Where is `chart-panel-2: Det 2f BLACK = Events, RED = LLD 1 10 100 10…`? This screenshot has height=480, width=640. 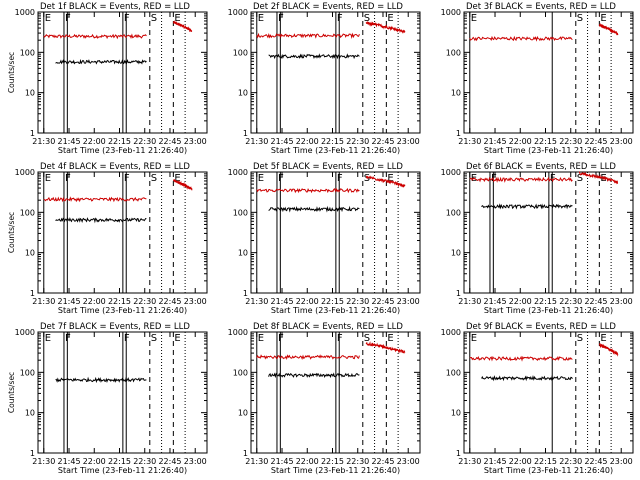
chart-panel-2: Det 2f BLACK = Events, RED = LLD 1 10 100 10… is located at coordinates (324, 78).